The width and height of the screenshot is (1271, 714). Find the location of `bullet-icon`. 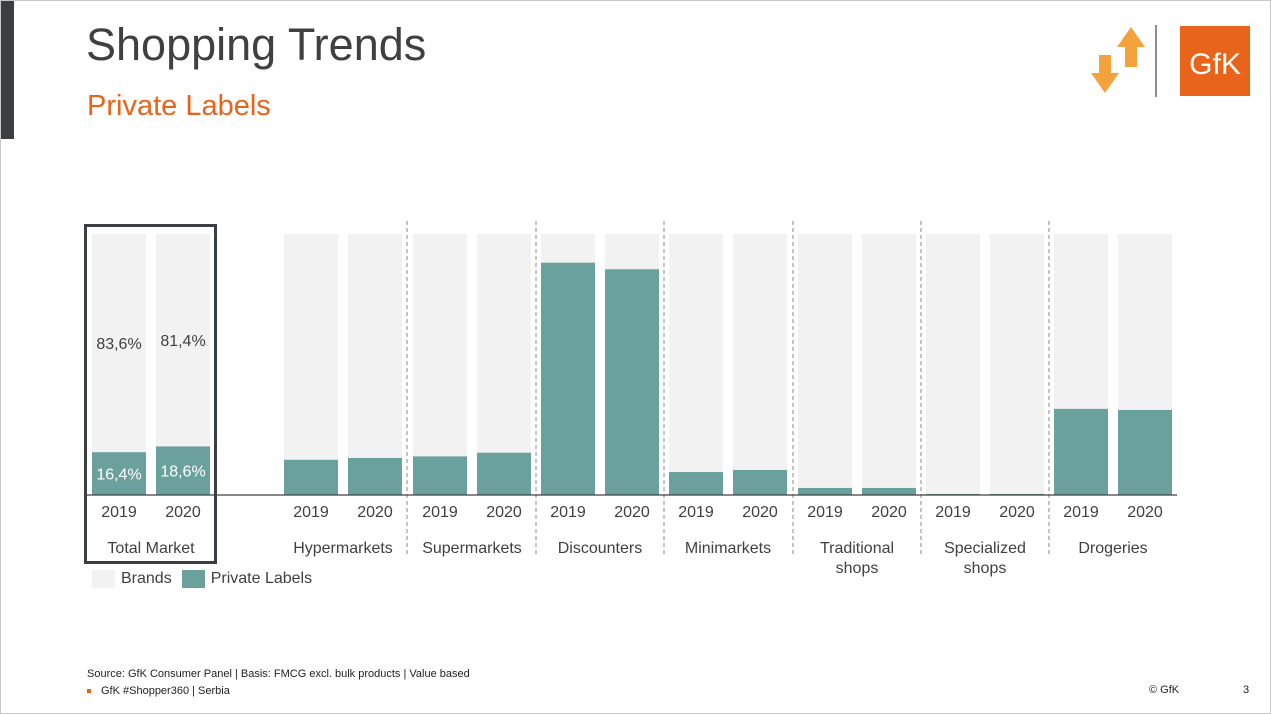

bullet-icon is located at coordinates (89, 691).